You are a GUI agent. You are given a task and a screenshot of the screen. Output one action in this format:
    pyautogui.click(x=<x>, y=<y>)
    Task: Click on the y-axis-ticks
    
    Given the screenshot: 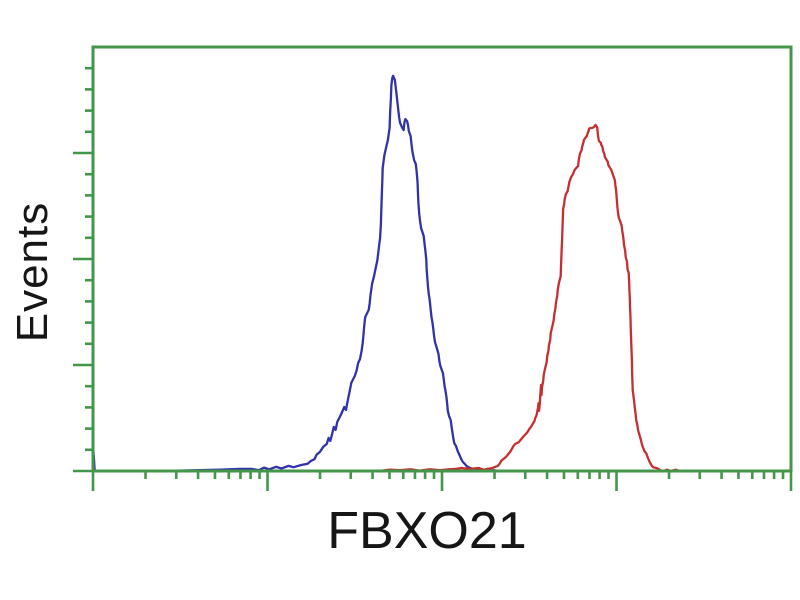 What is the action you would take?
    pyautogui.click(x=83, y=269)
    